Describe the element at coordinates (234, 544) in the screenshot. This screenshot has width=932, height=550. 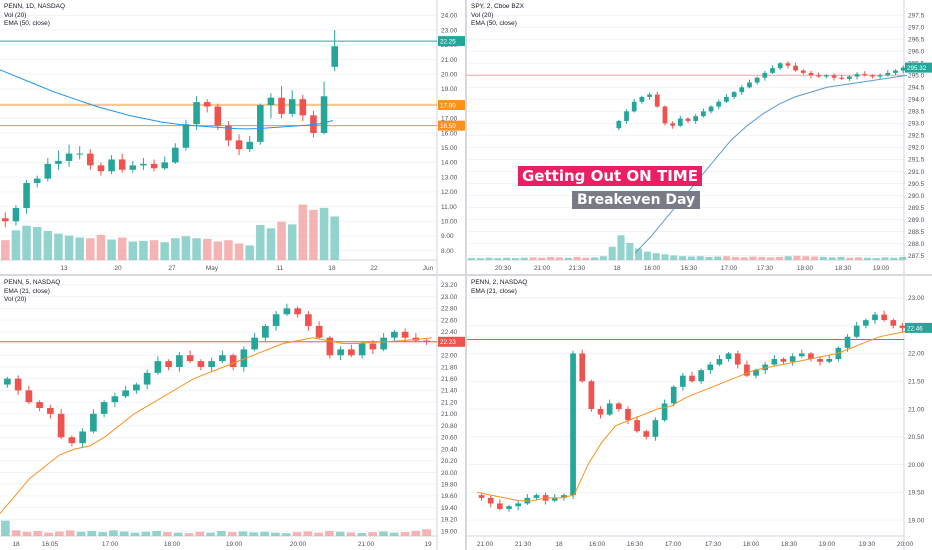
I see `time-tick-label: 19:00` at that location.